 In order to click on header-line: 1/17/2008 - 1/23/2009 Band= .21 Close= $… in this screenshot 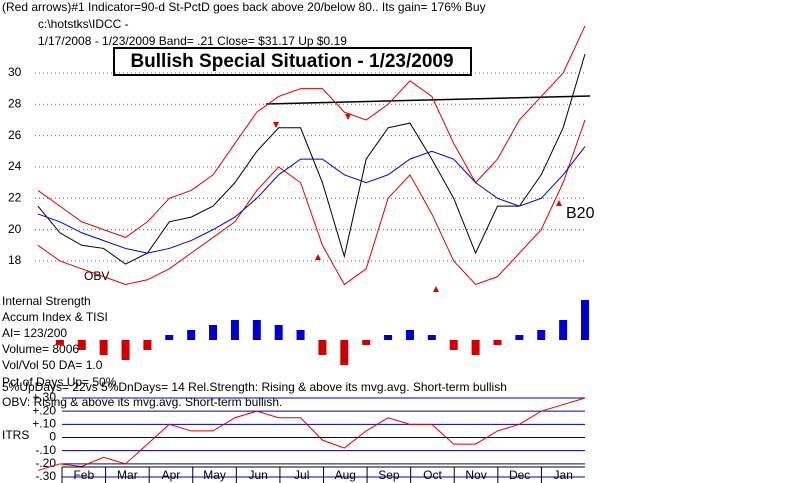, I will do `click(192, 41)`.